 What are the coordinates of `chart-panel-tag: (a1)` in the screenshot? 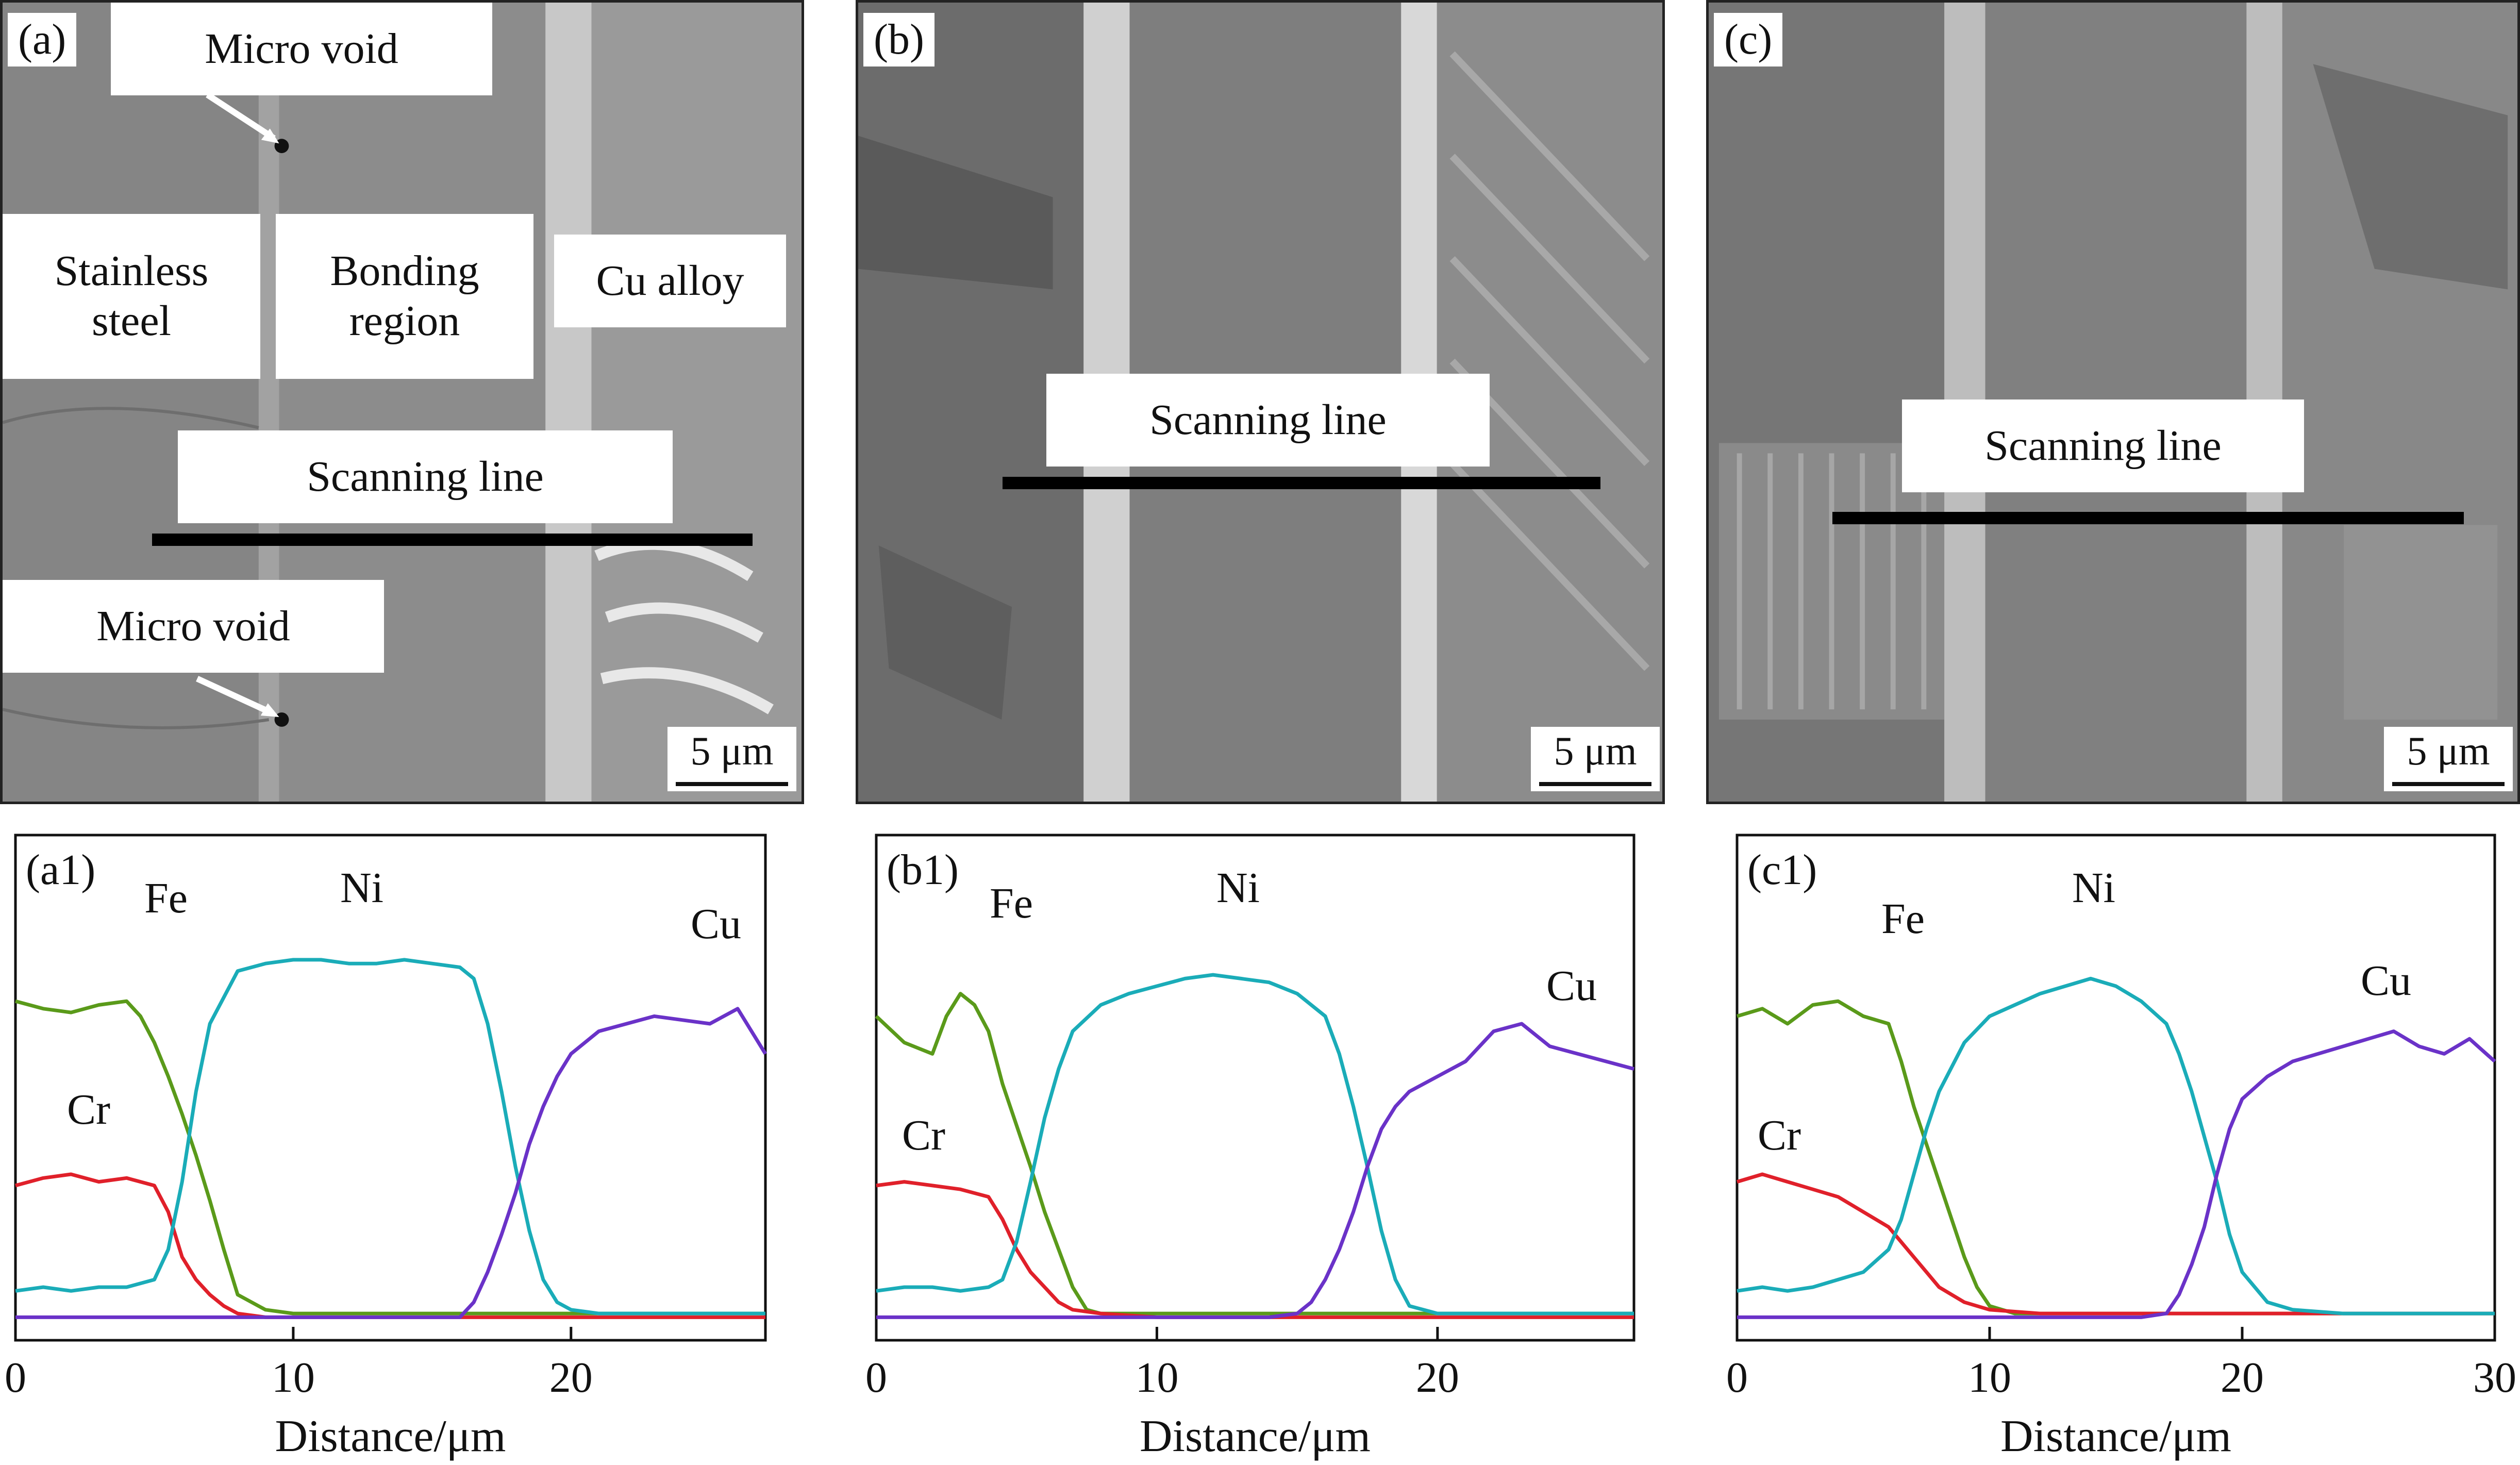 It's located at (60, 870).